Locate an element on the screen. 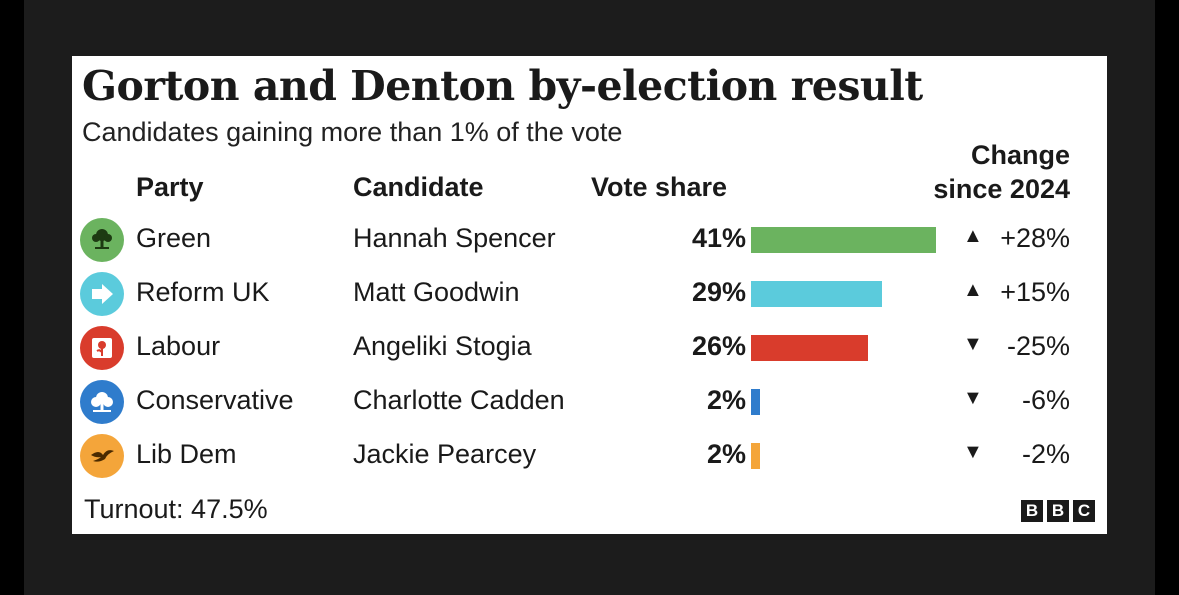 The image size is (1179, 595). conservative-tree-icon is located at coordinates (102, 402).